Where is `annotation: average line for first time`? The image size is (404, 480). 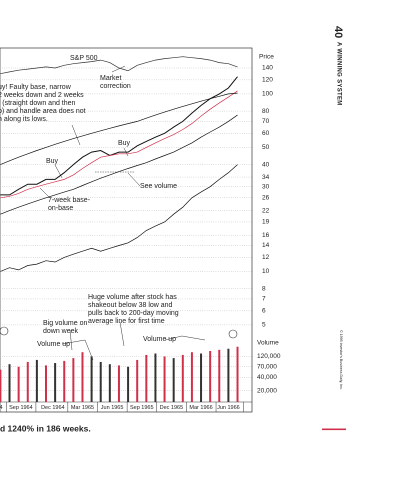 annotation: average line for first time is located at coordinates (126, 321).